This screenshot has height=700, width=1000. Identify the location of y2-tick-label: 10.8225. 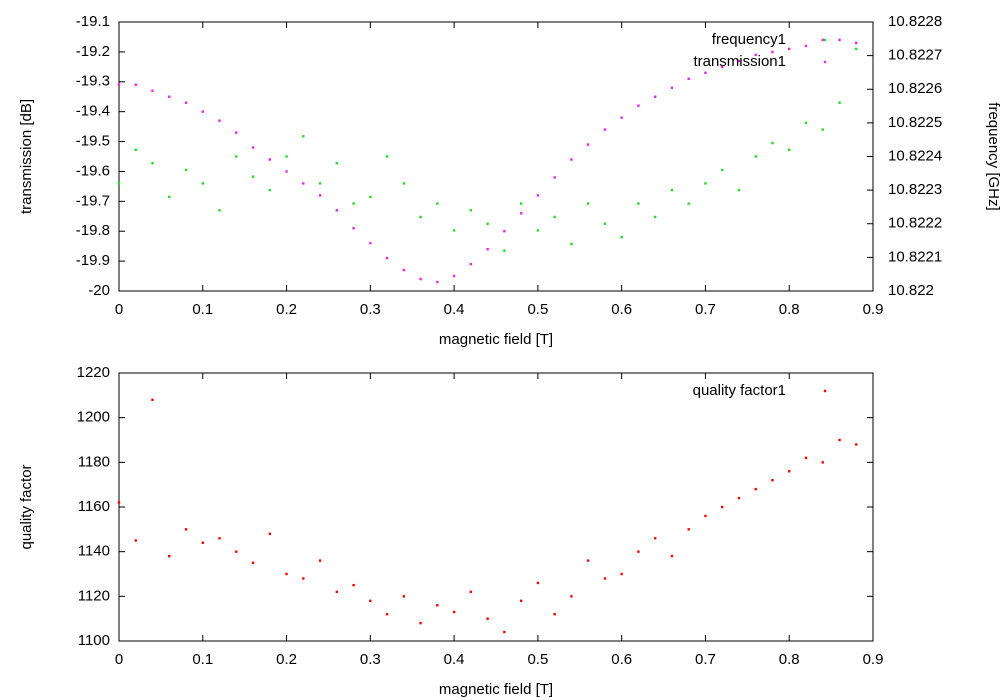
(915, 122).